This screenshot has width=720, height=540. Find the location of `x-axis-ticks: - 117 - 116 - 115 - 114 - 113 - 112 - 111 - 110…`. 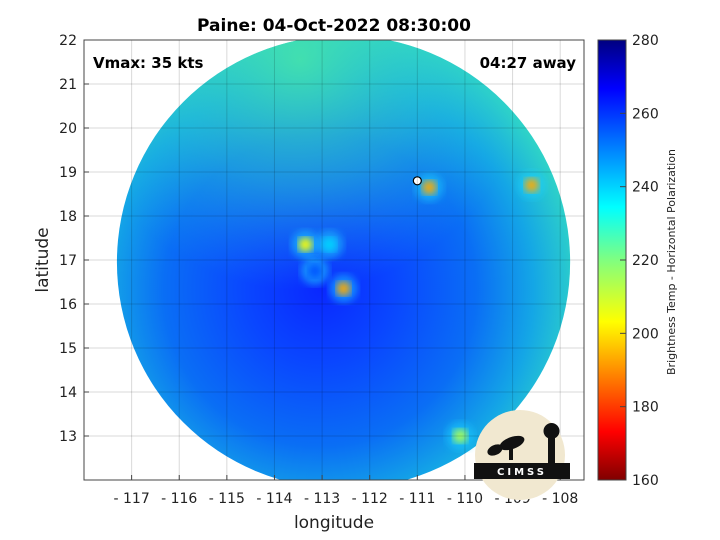

x-axis-ticks: - 117 - 116 - 115 - 114 - 113 - 112 - 111 - 110… is located at coordinates (346, 491).